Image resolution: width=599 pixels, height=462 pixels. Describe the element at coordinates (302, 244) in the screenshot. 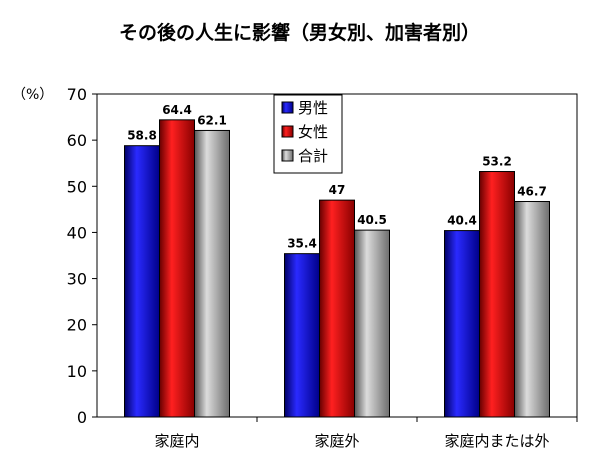

I see `data-label: 35.4` at that location.